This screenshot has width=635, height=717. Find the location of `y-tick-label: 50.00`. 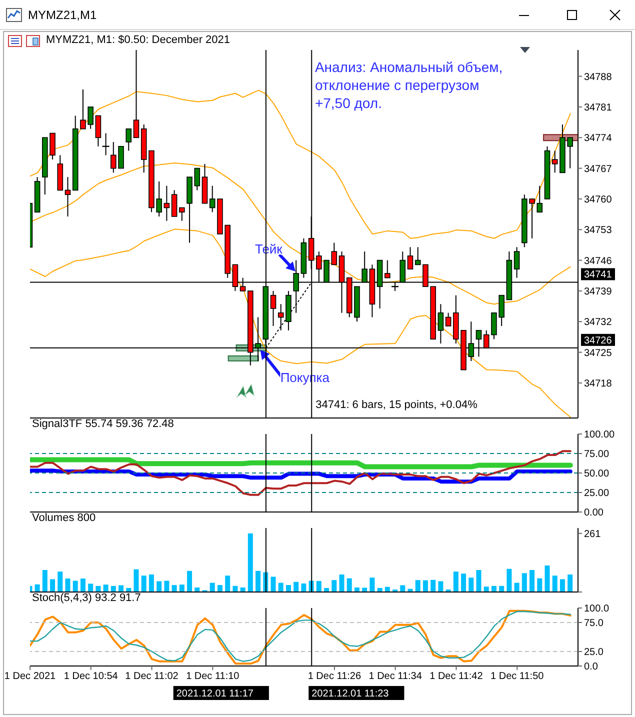

y-tick-label: 50.00 is located at coordinates (597, 474).